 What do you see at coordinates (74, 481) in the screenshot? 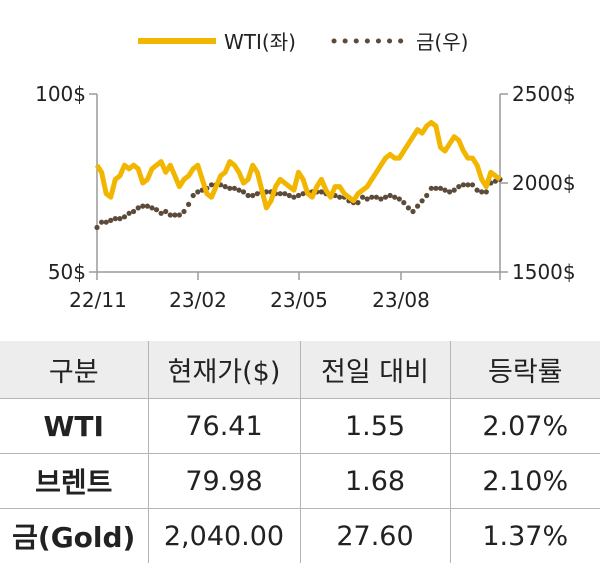
I see `row-label: 브렌트` at bounding box center [74, 481].